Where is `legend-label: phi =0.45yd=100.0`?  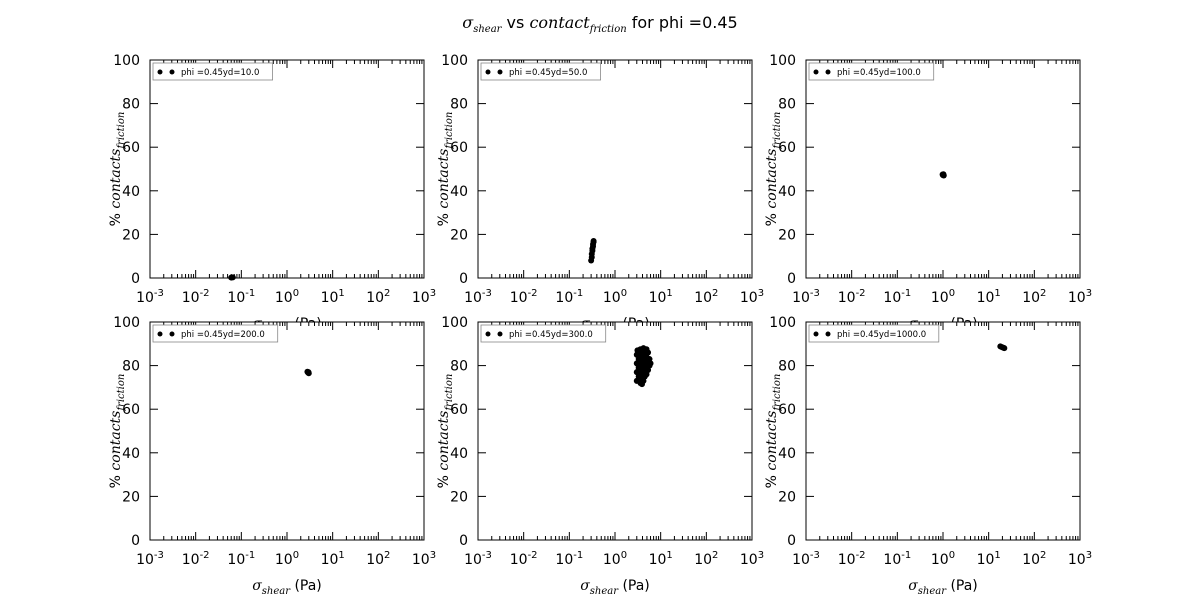
legend-label: phi =0.45yd=100.0 is located at coordinates (879, 73).